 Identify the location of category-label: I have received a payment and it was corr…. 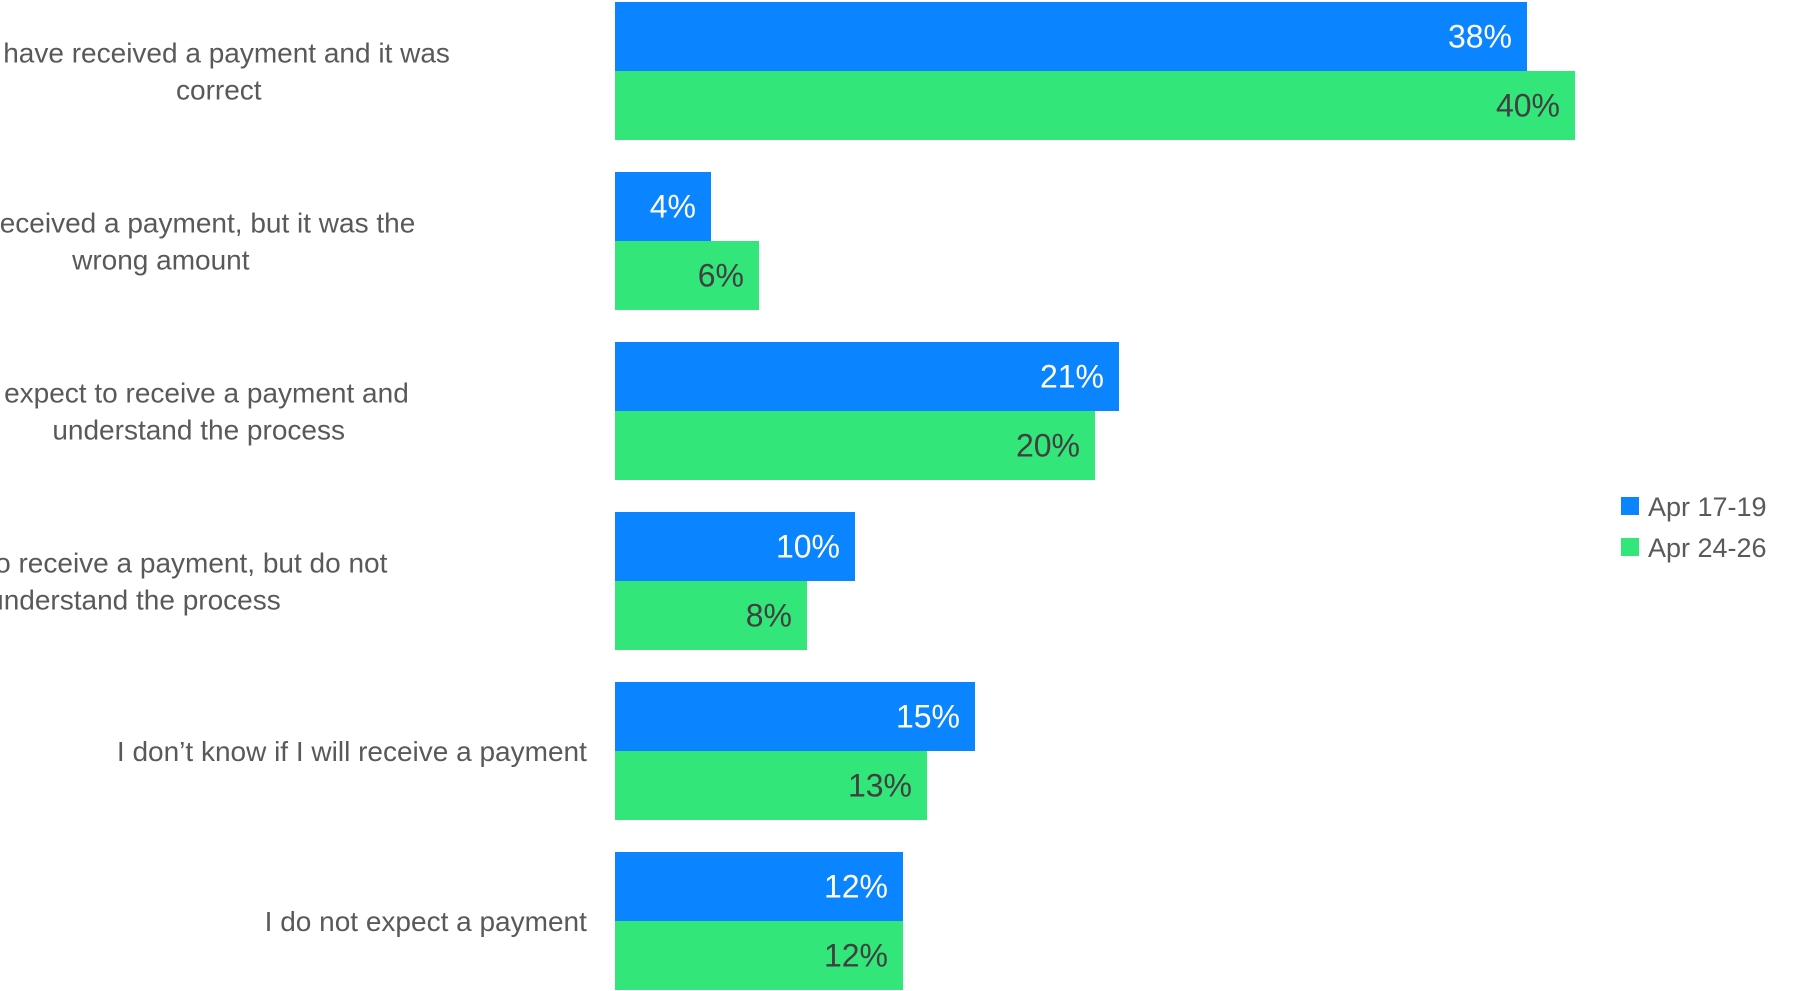
(225, 72).